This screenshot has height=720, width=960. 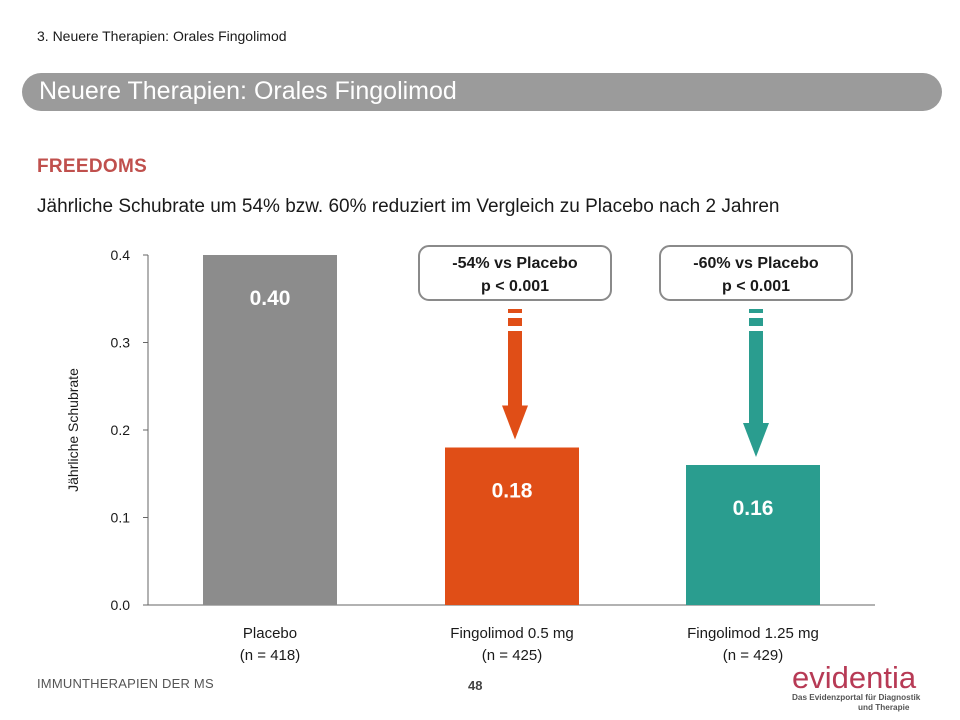 What do you see at coordinates (121, 605) in the screenshot?
I see `y-tick-label: 0.0` at bounding box center [121, 605].